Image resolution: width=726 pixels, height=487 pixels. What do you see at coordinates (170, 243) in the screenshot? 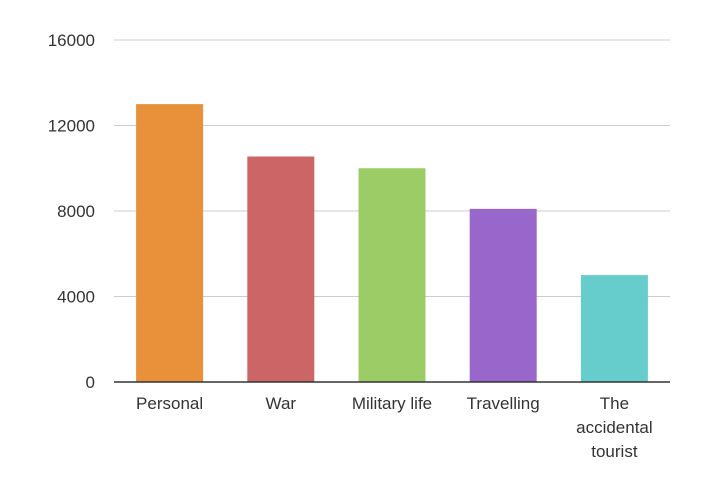
I see `bar-personal` at bounding box center [170, 243].